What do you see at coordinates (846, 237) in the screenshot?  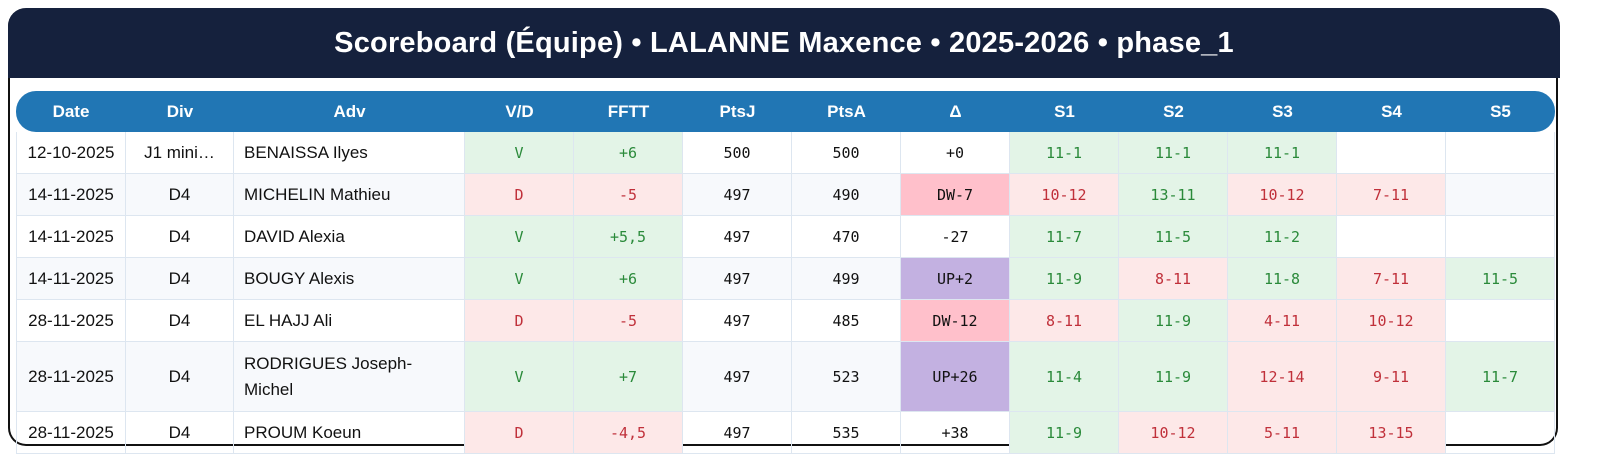 I see `opponent-points-cell: 470` at bounding box center [846, 237].